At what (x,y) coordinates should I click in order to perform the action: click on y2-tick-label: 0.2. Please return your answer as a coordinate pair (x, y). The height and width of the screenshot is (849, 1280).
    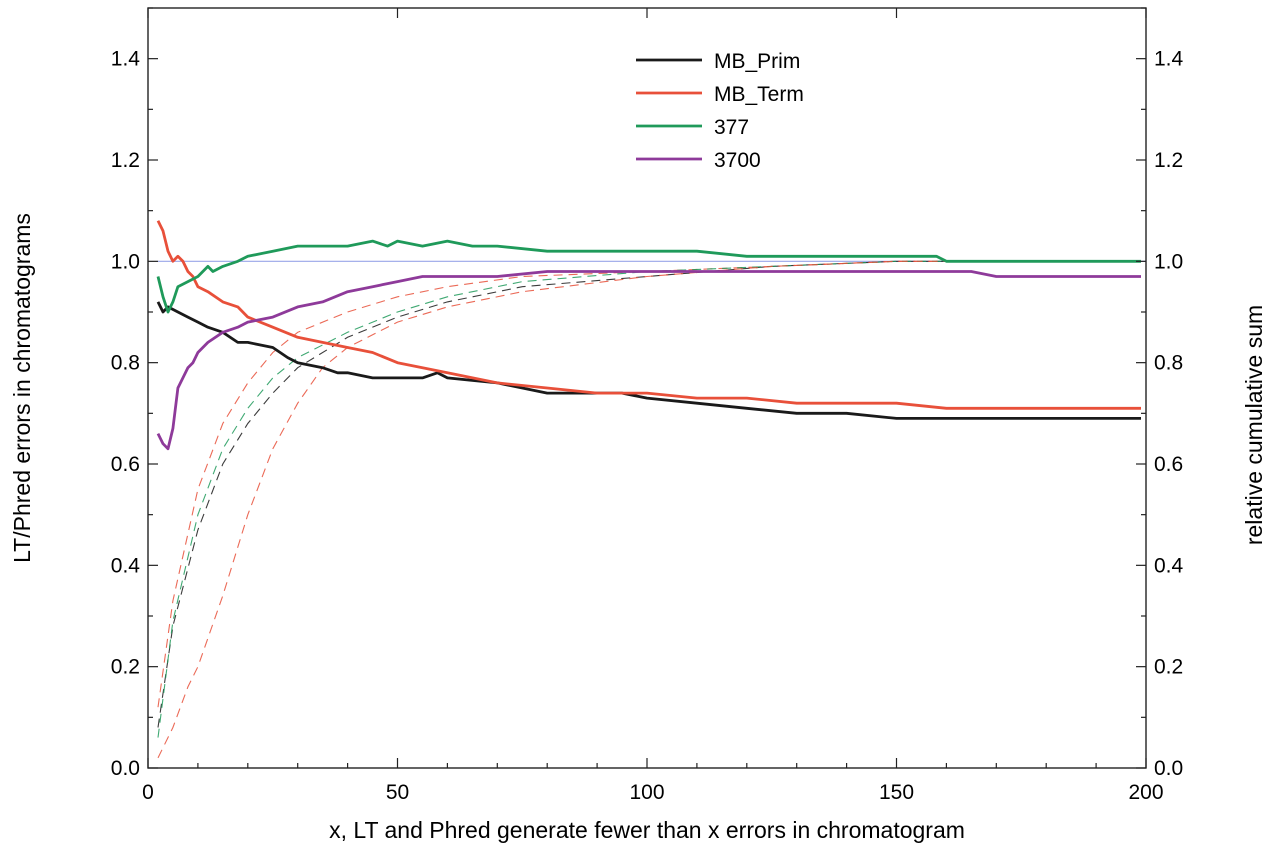
    Looking at the image, I should click on (1168, 667).